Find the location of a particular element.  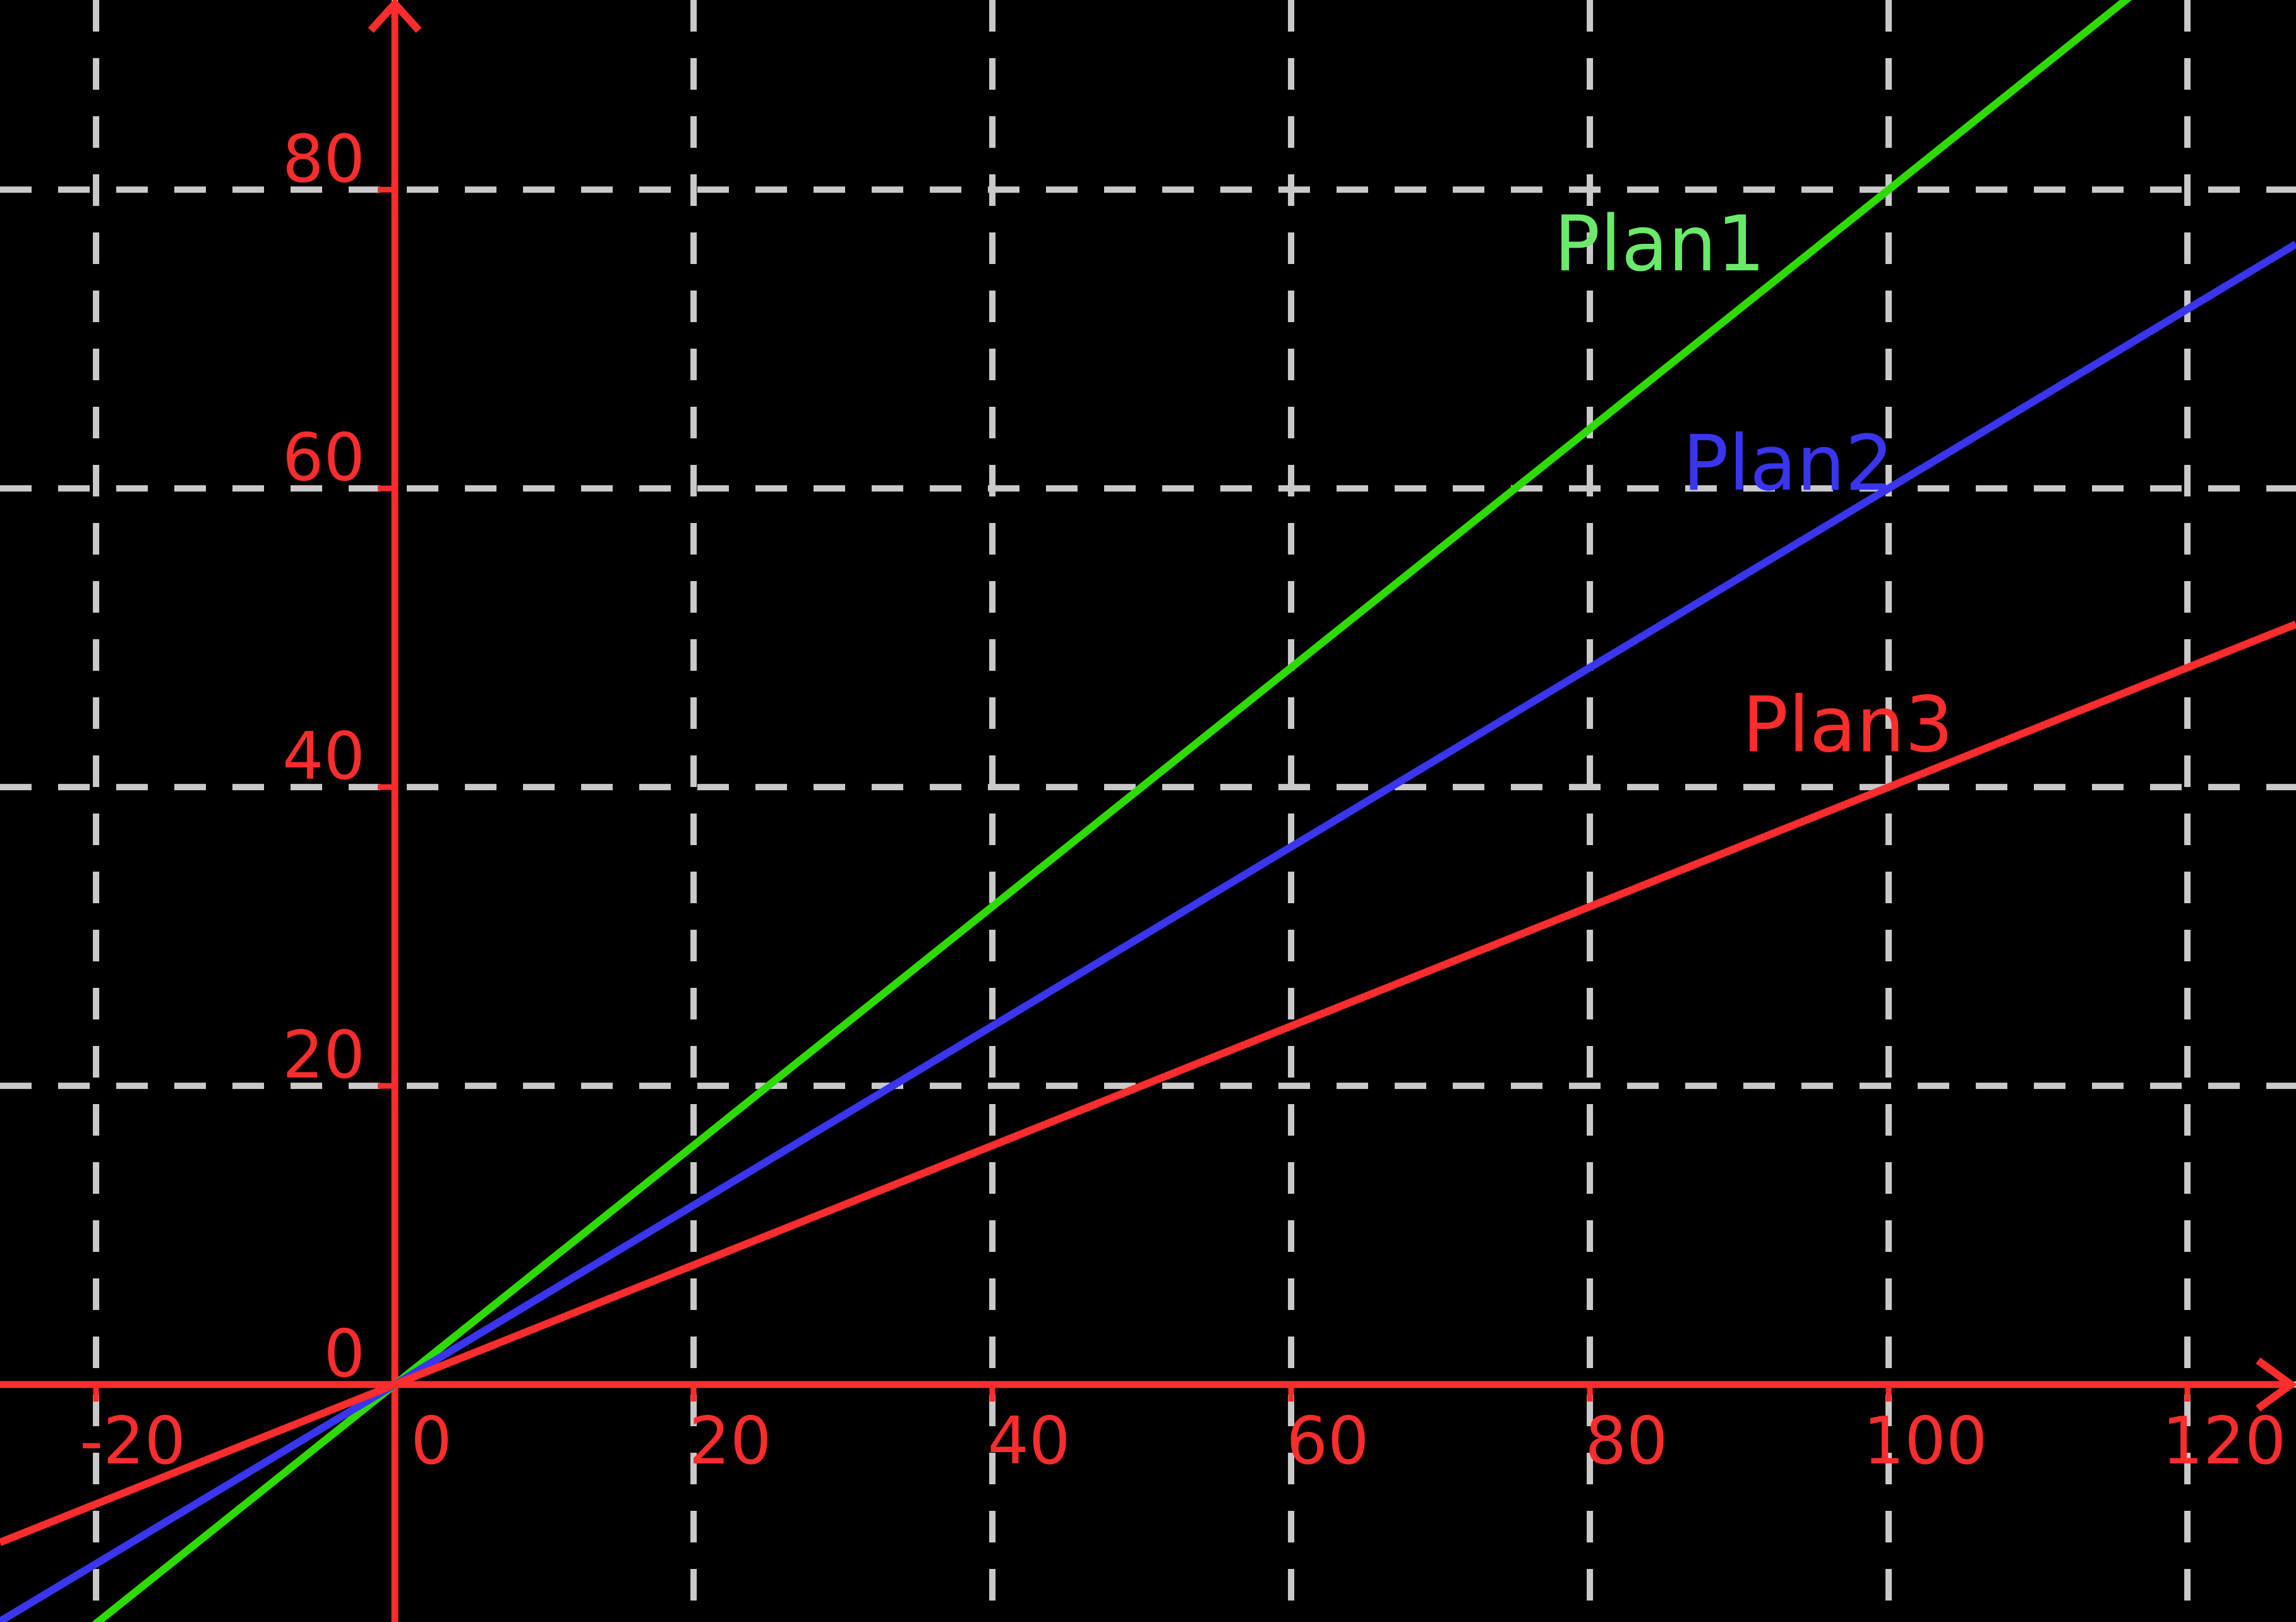

series-label-plan2: Plan2 is located at coordinates (1788, 464).